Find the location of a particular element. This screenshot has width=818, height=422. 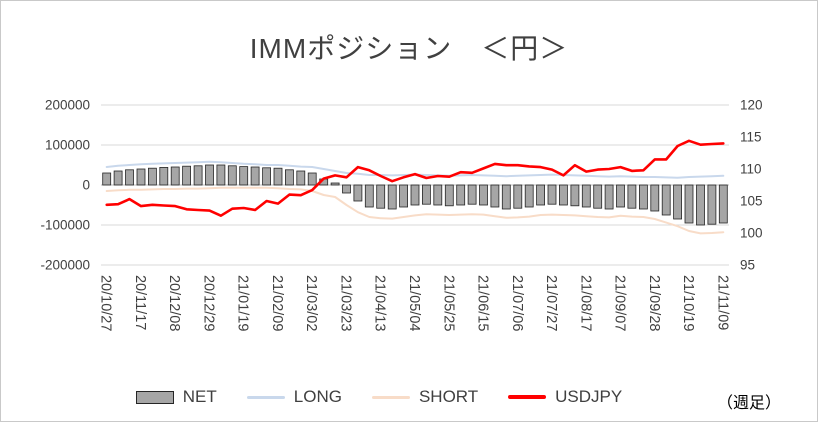

legend-item-usdjpy: USDJPY is located at coordinates (565, 397).